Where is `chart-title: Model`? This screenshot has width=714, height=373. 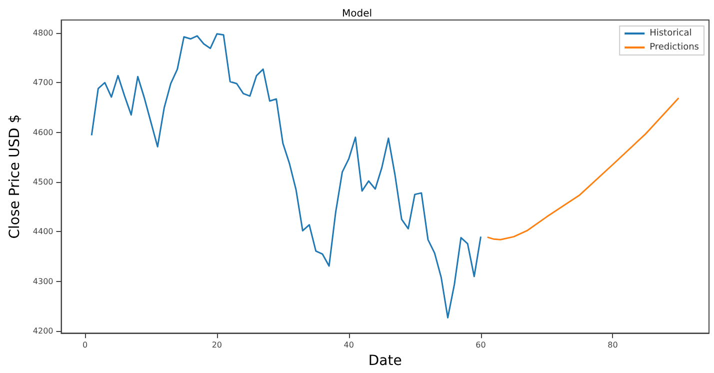
chart-title: Model is located at coordinates (357, 14).